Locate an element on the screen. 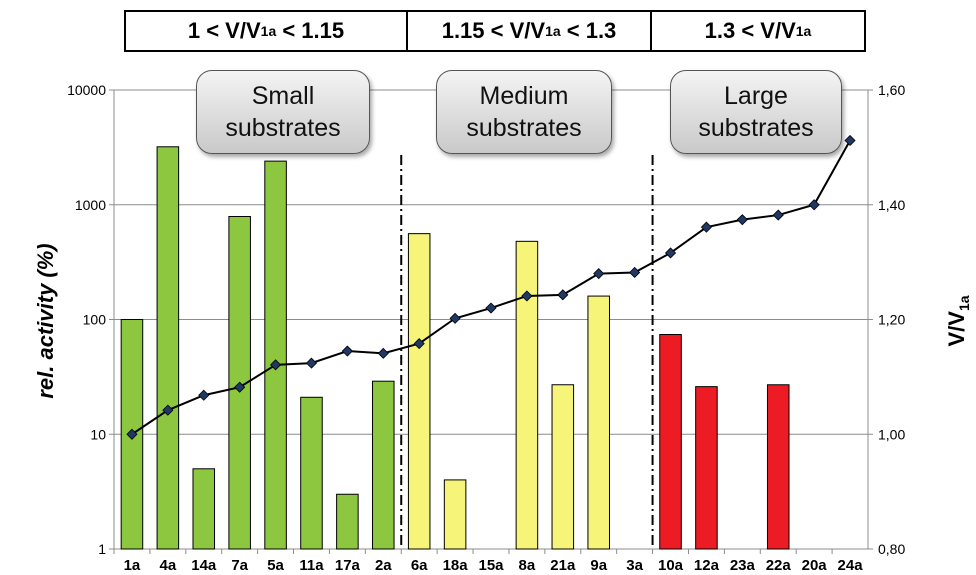 The image size is (976, 575). x-tick-label: 9a is located at coordinates (598, 565).